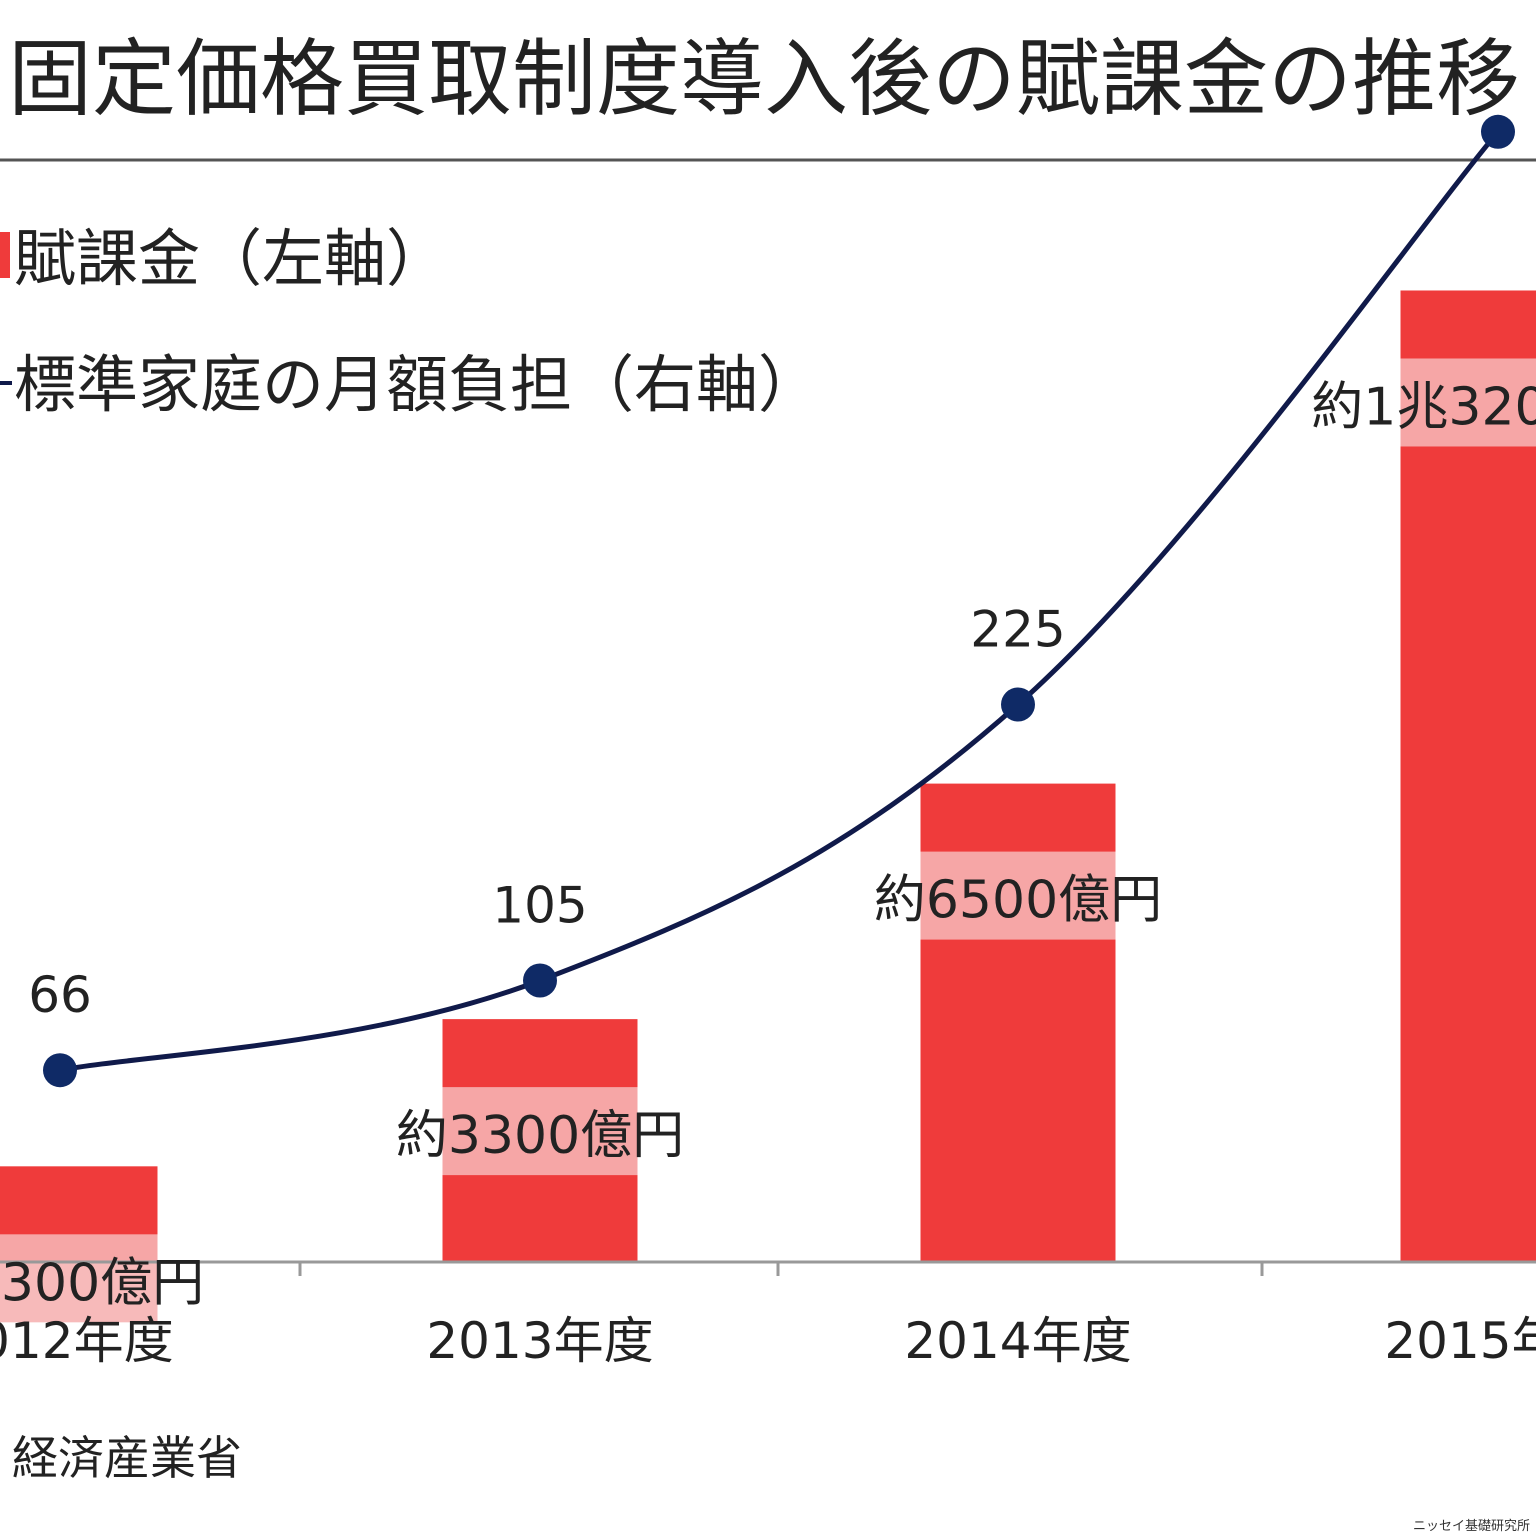  I want to click on bar-data-label: 約1300億円, so click(102, 1283).